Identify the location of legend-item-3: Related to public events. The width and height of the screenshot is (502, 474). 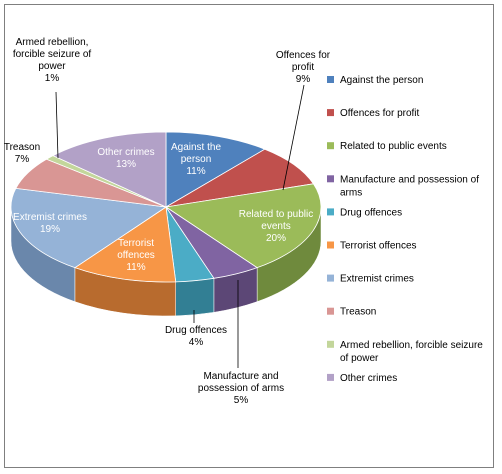
(387, 146).